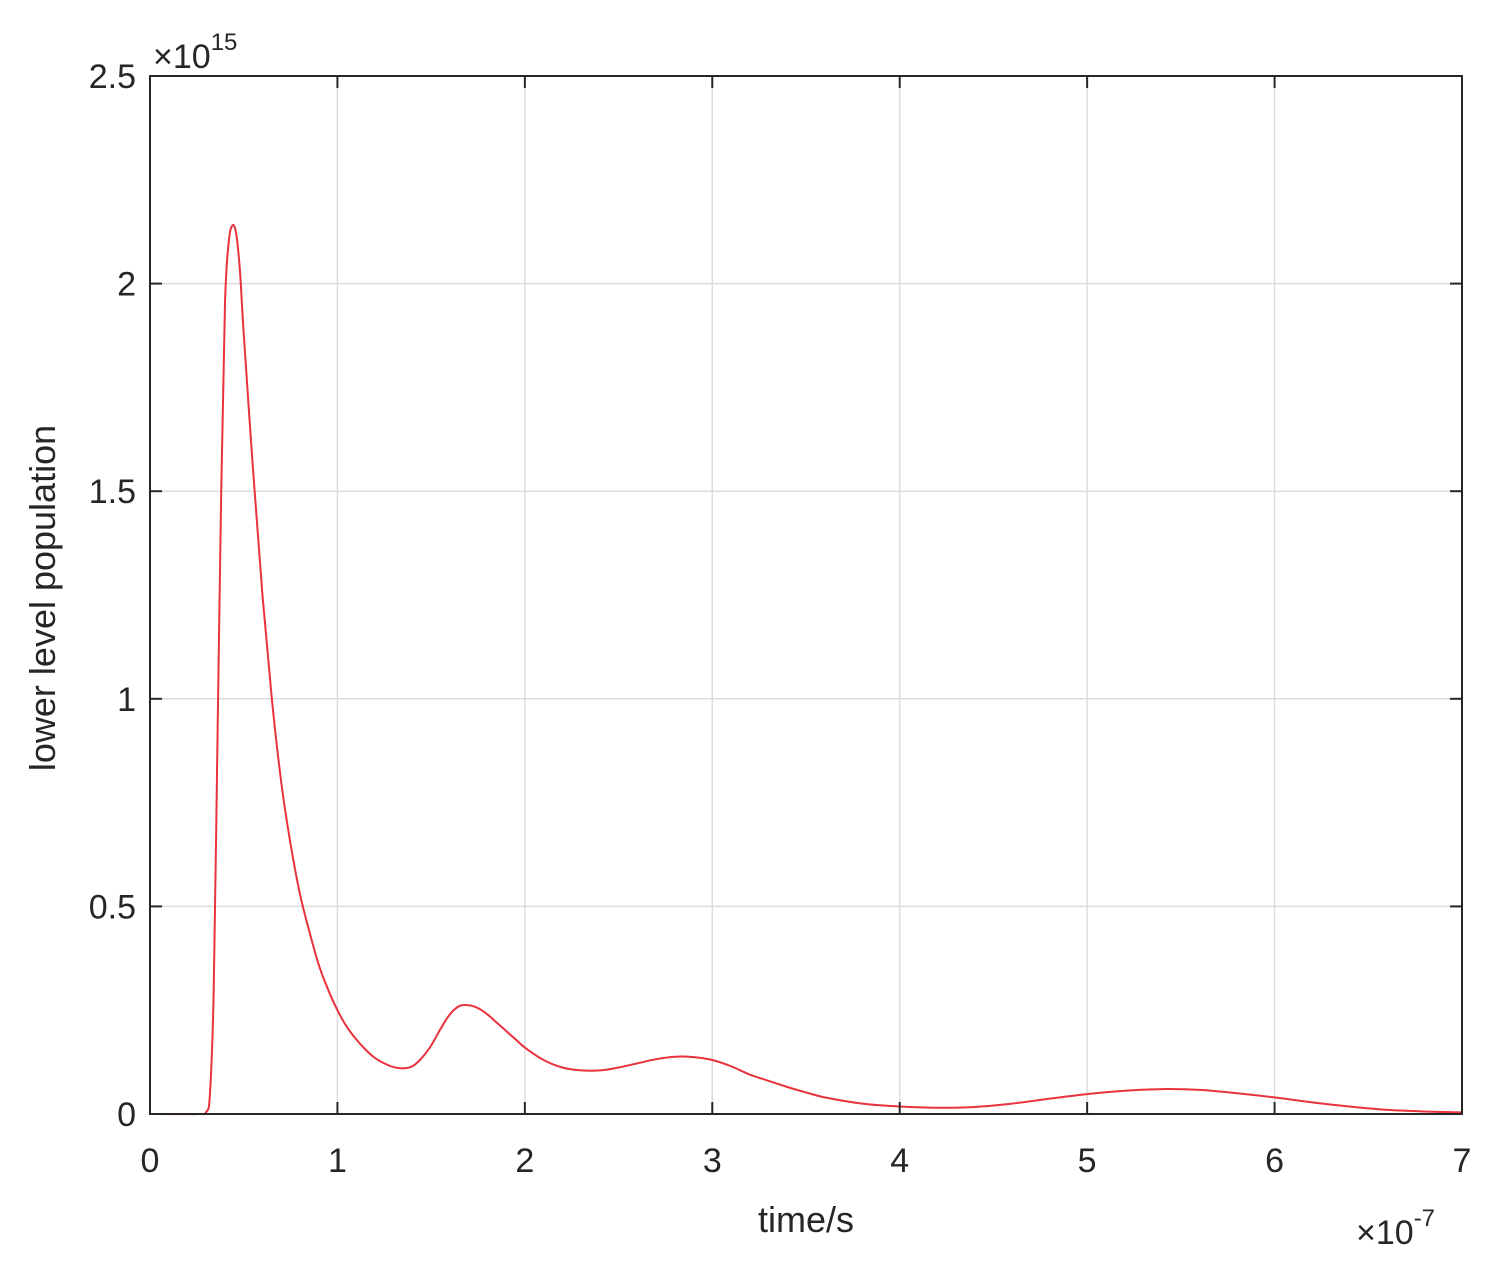  What do you see at coordinates (126, 700) in the screenshot?
I see `y-tick-label: 1` at bounding box center [126, 700].